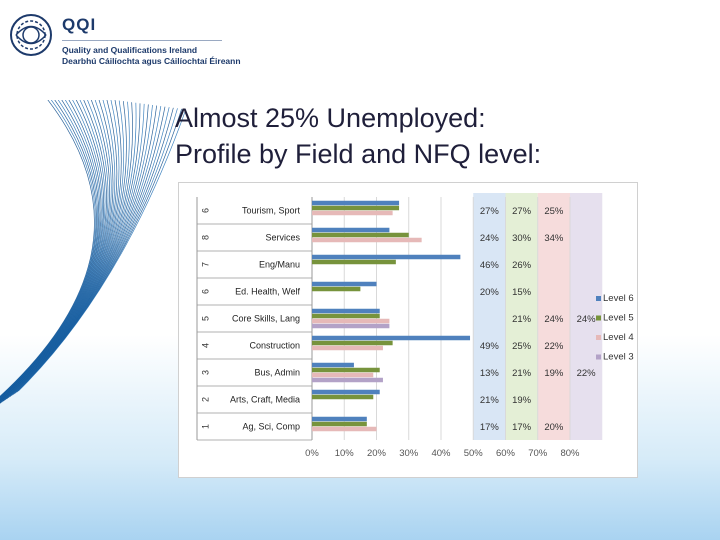 This screenshot has height=540, width=720. Describe the element at coordinates (271, 427) in the screenshot. I see `category-label: Ag, Sci, Comp` at that location.